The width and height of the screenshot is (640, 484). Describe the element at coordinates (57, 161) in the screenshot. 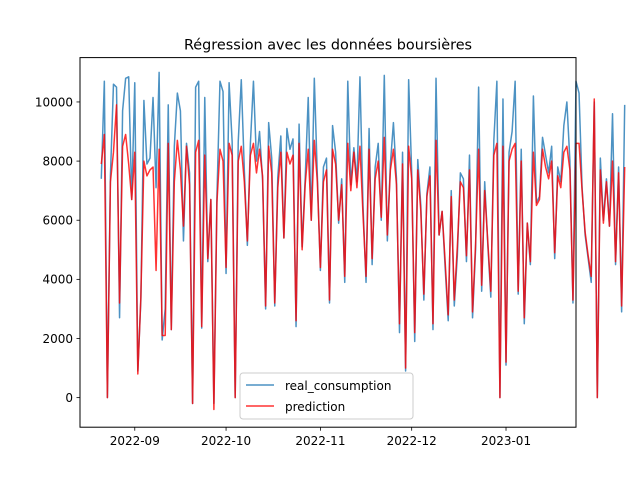

I see `y-tick-label: 8000` at that location.